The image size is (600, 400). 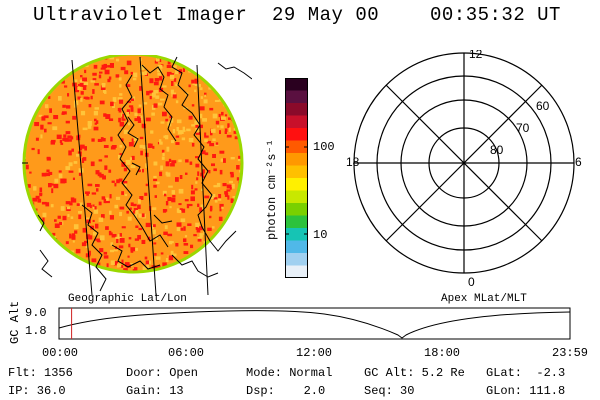 What do you see at coordinates (286, 391) in the screenshot?
I see `info-dsp: Dsp: 2.0` at bounding box center [286, 391].